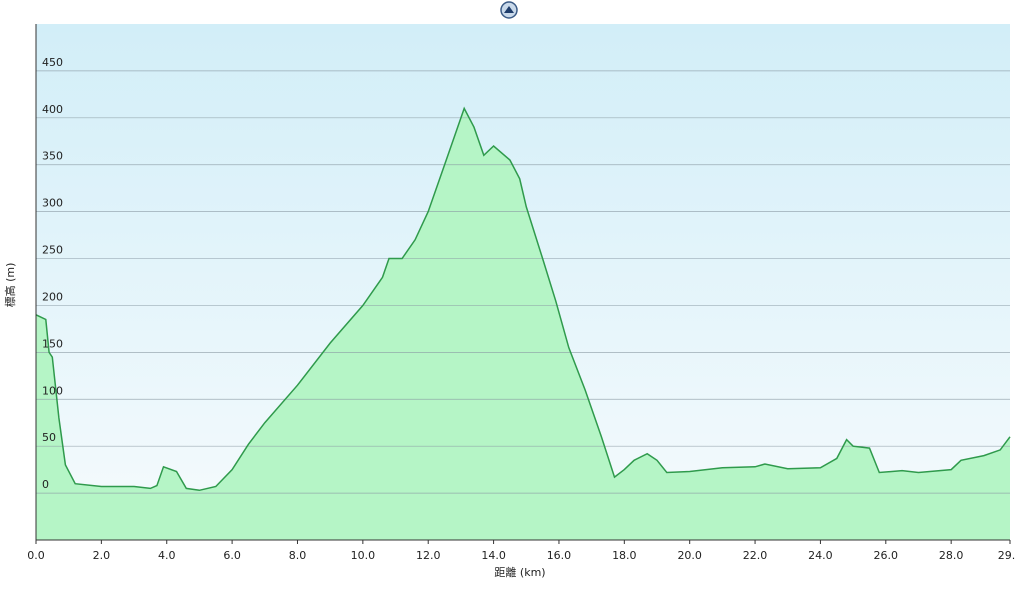 This screenshot has width=1016, height=589. What do you see at coordinates (52, 109) in the screenshot?
I see `y-tick-label: 400` at bounding box center [52, 109].